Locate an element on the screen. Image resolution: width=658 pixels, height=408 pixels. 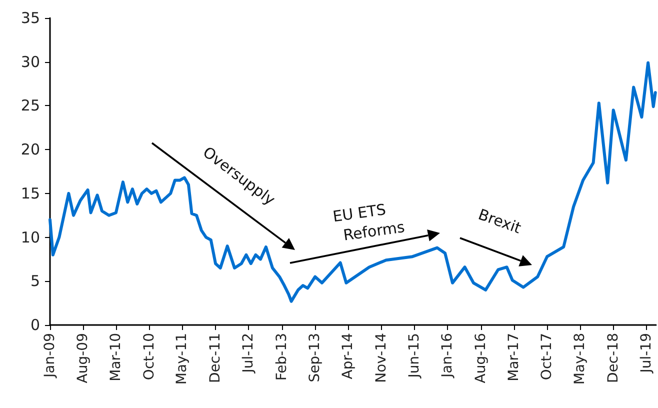
x-tick-label: Nov-14 is located at coordinates (381, 357).